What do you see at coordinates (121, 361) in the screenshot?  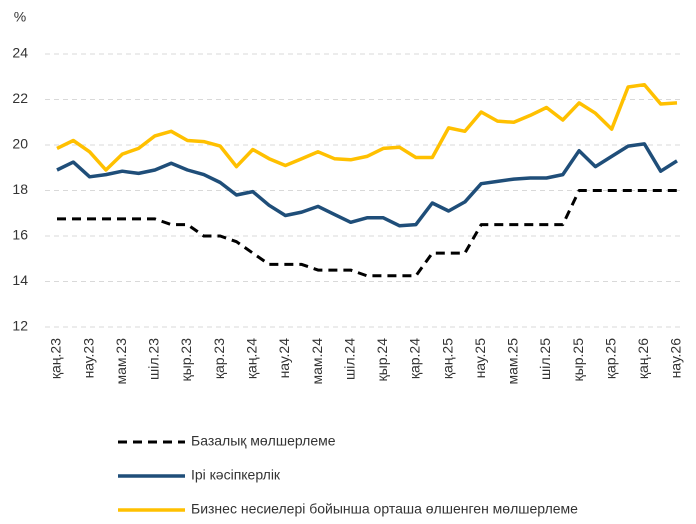 I see `x-tick-label: мам.23` at bounding box center [121, 361].